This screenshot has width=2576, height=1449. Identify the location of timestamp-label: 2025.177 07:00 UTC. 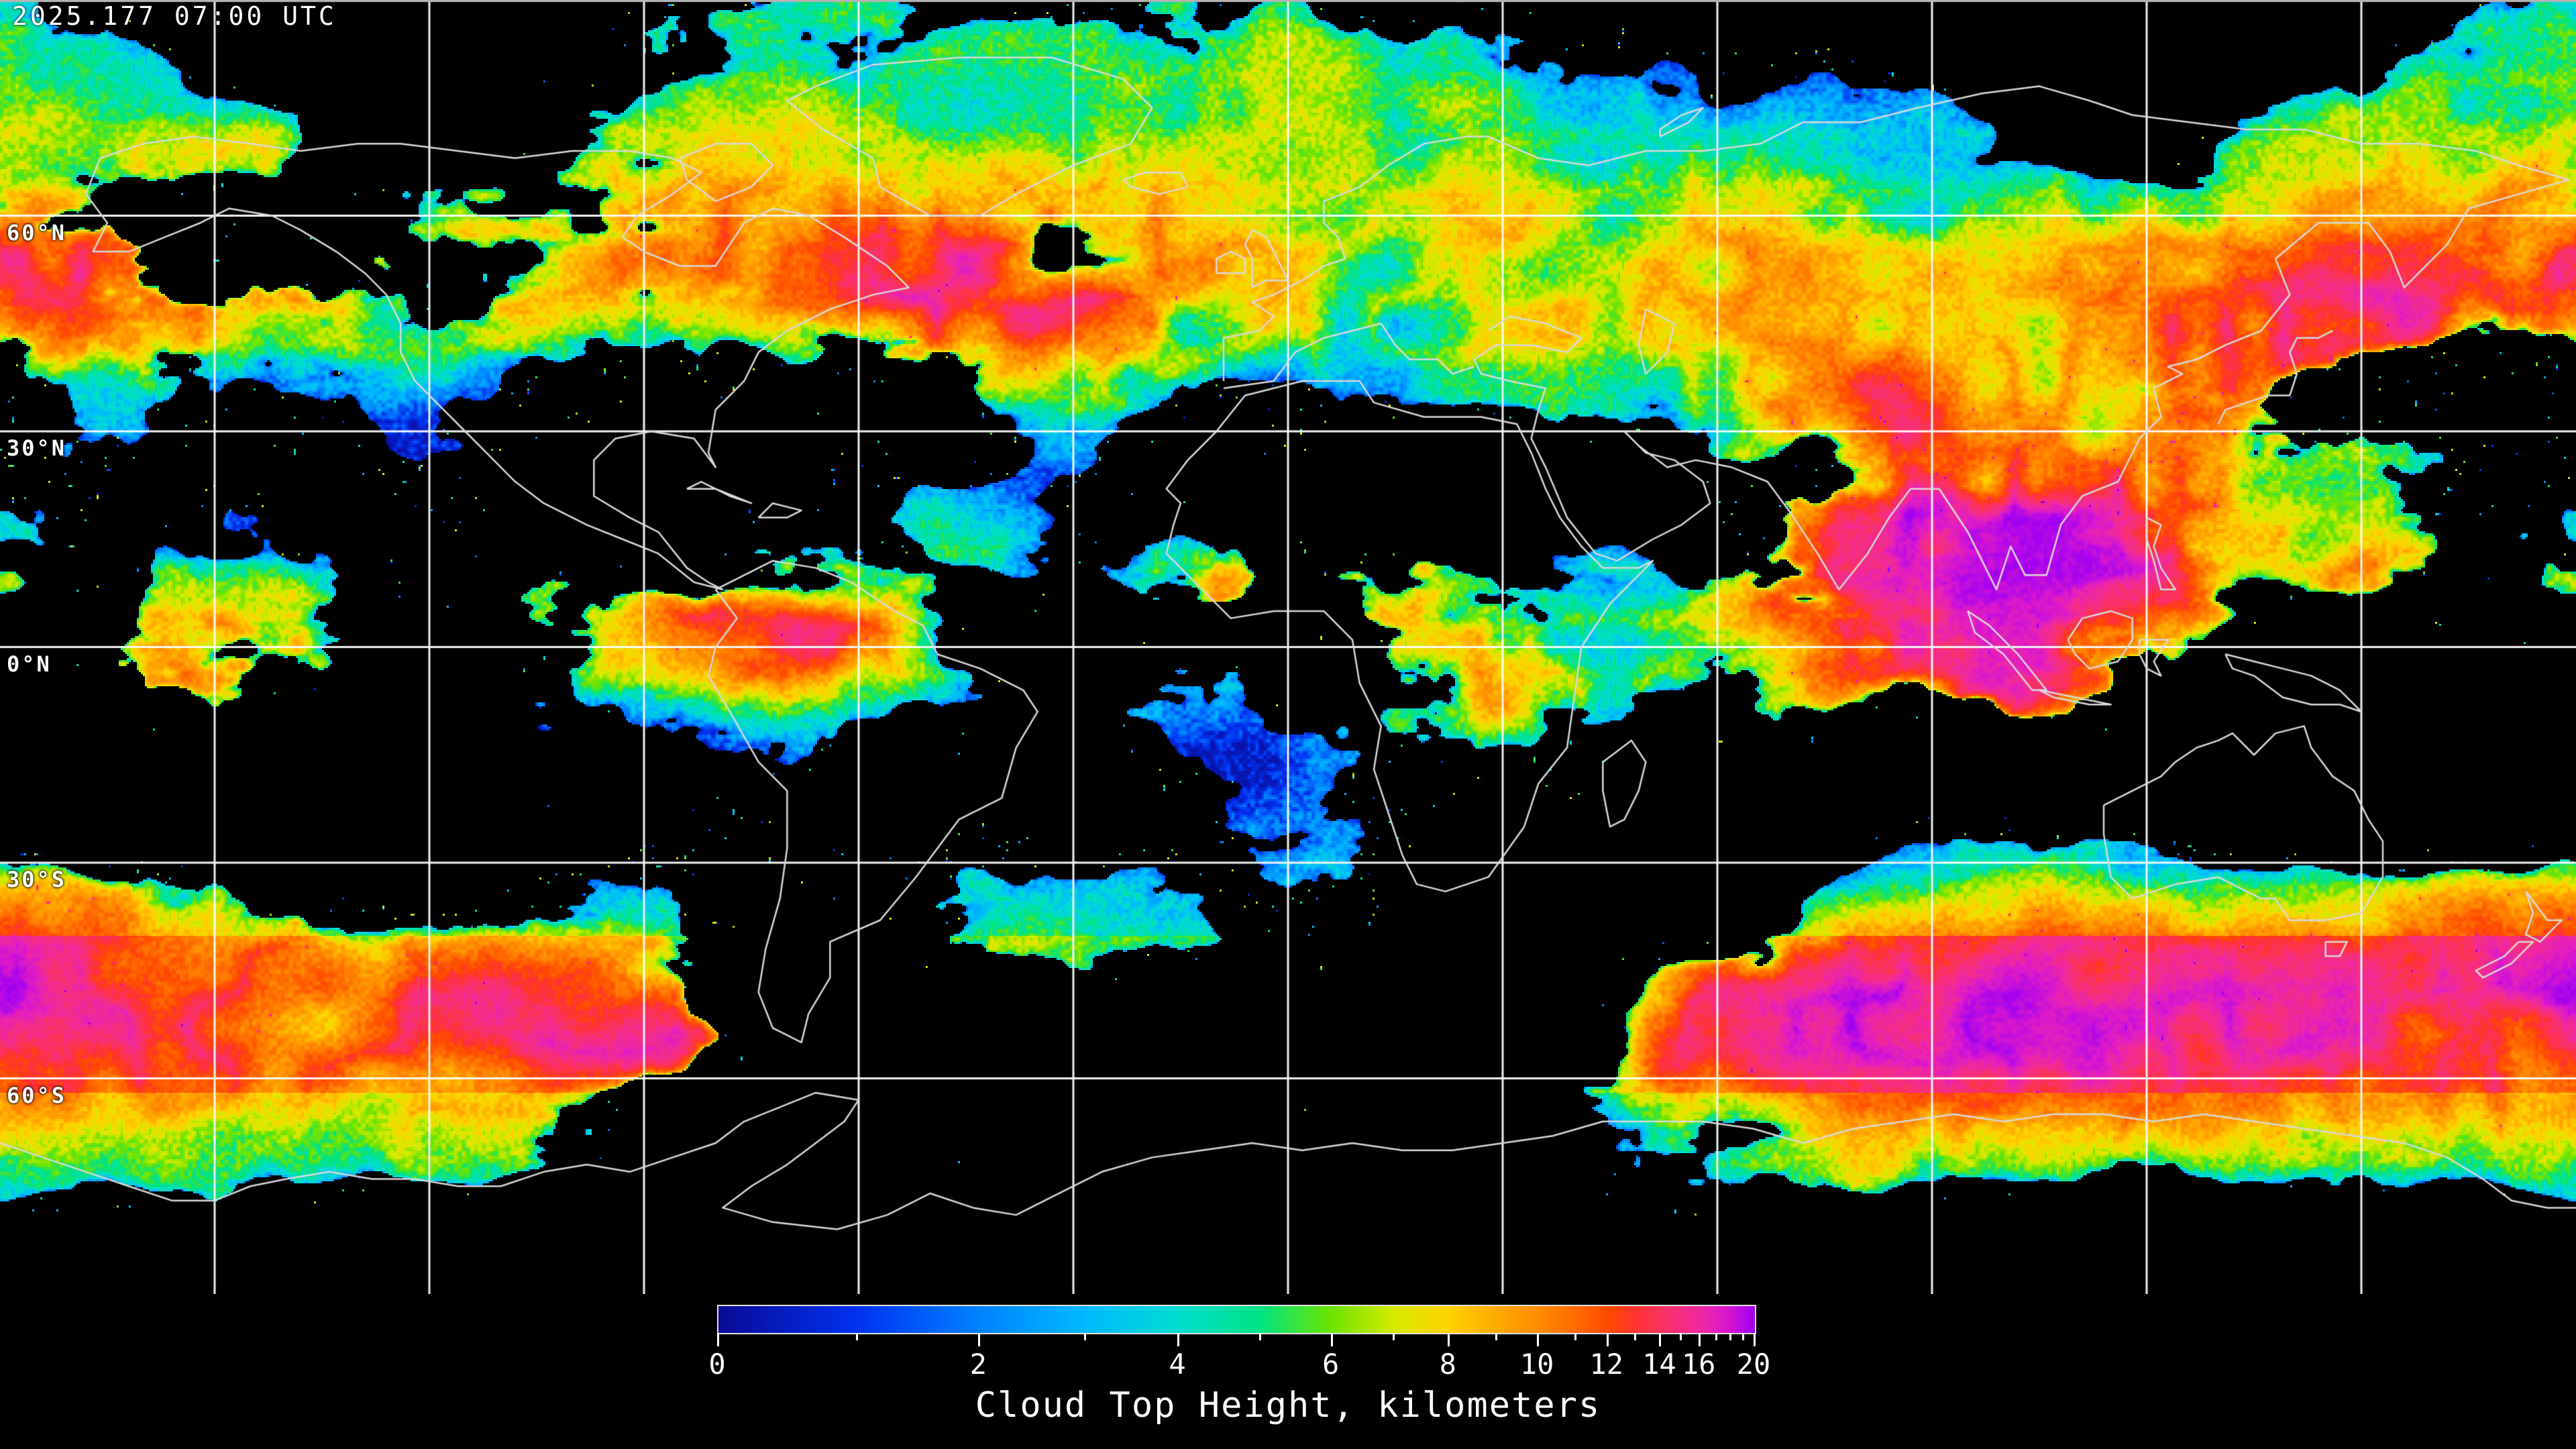
(174, 16).